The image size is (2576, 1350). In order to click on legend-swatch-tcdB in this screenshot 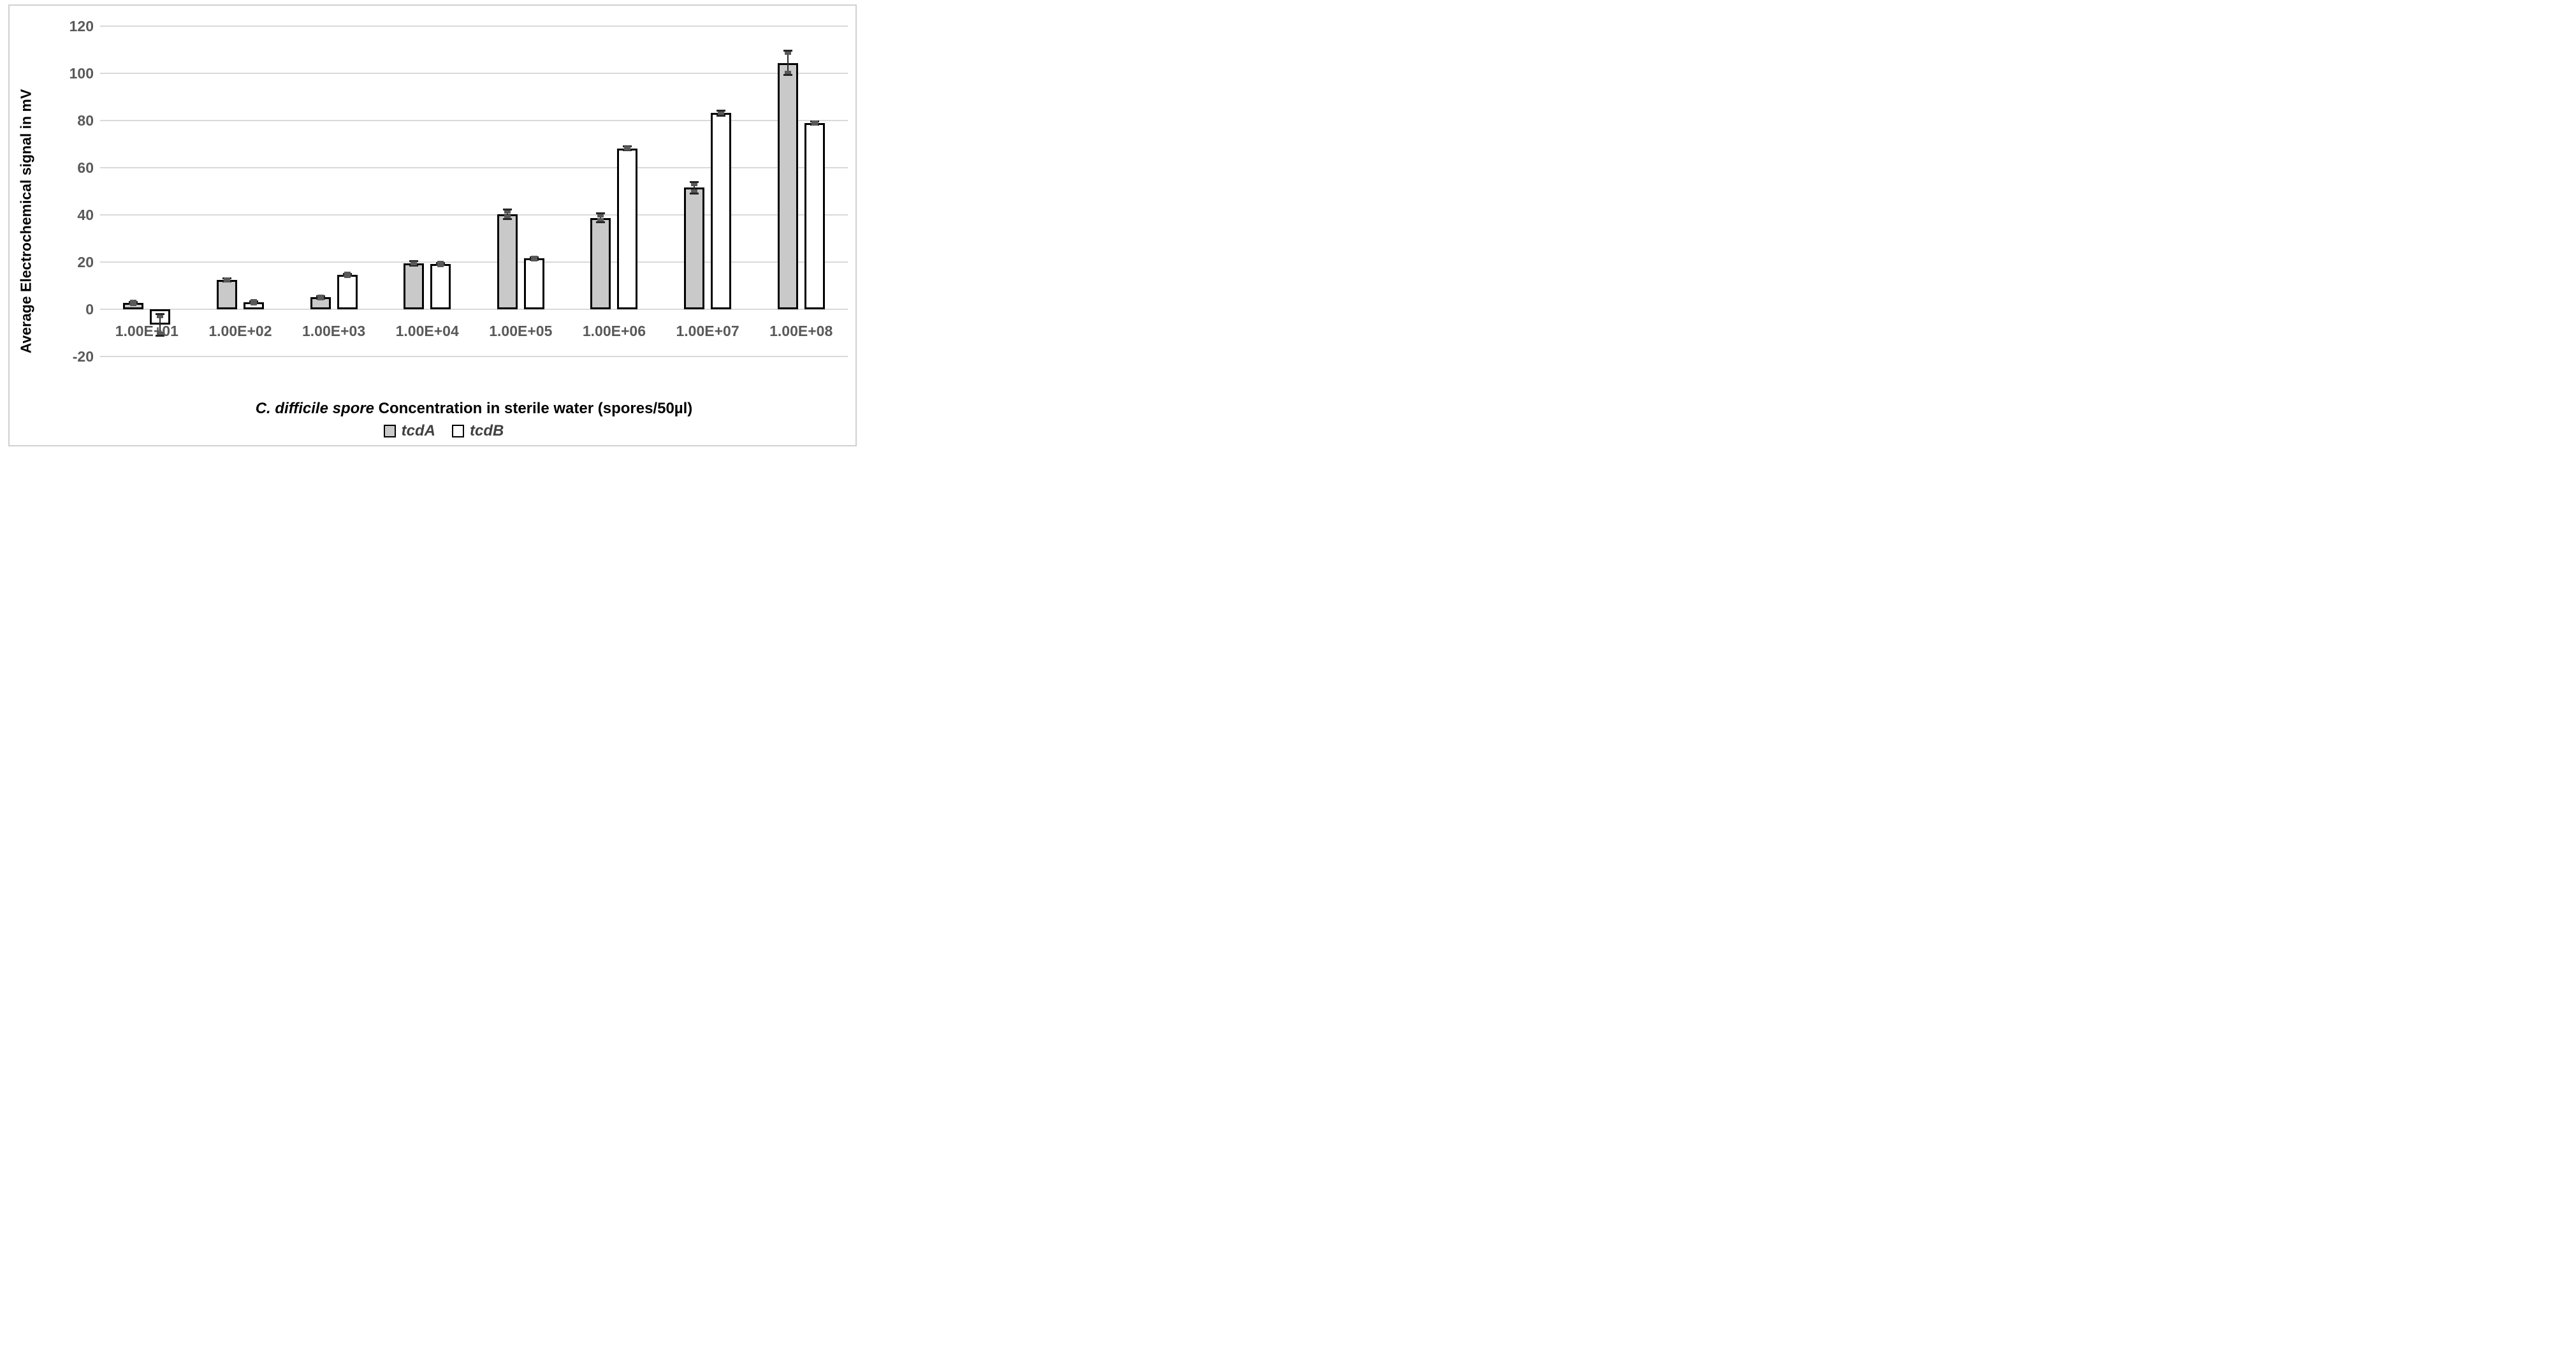, I will do `click(458, 431)`.